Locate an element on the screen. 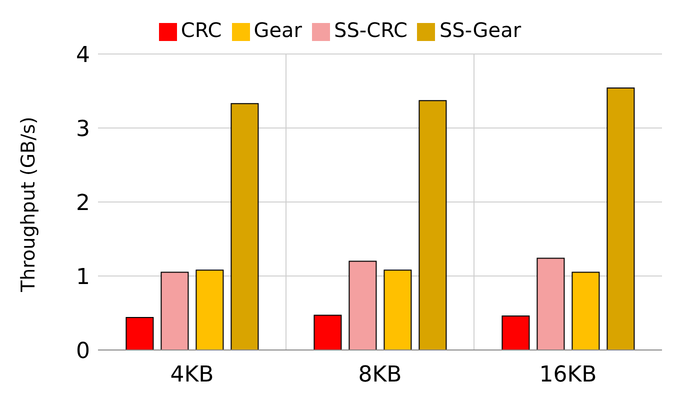  y-tick-label: 3 is located at coordinates (83, 129).